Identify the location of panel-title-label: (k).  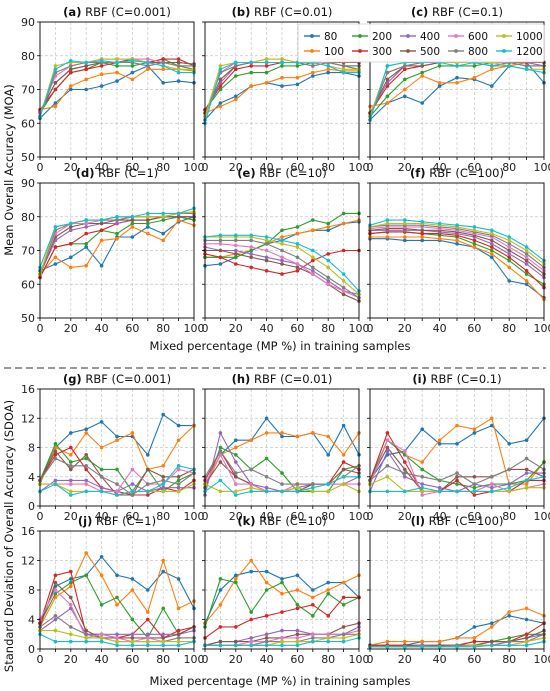
(246, 521).